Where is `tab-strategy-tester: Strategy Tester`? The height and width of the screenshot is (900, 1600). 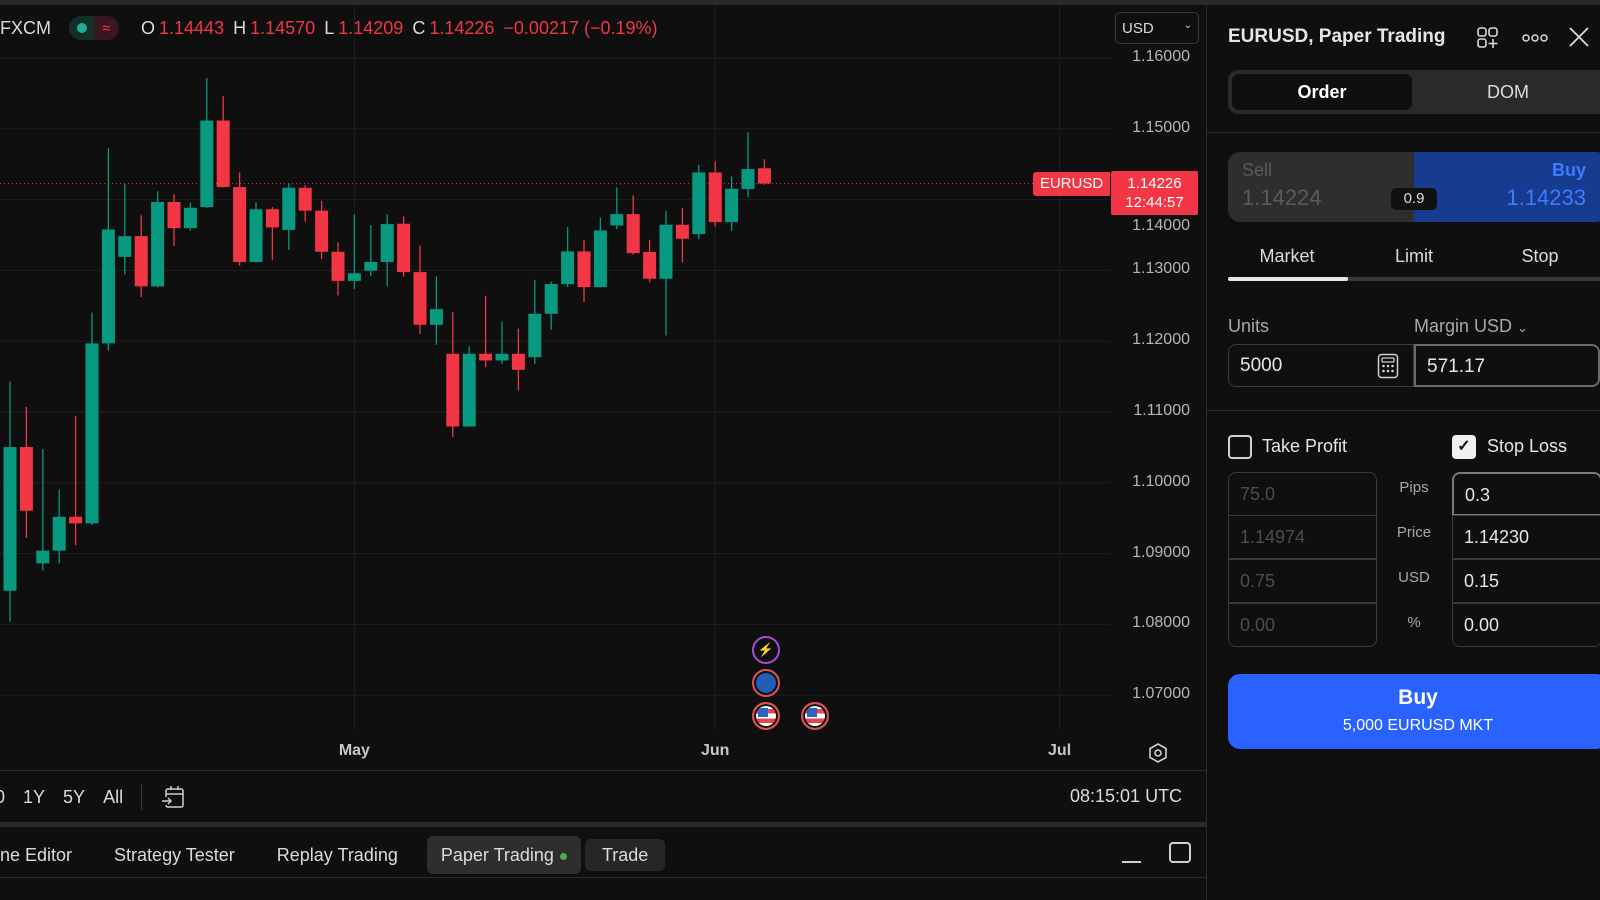 tab-strategy-tester: Strategy Tester is located at coordinates (174, 855).